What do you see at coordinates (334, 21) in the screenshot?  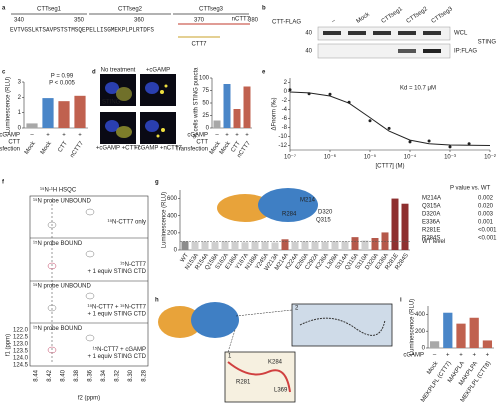 I see `lane-label: –` at bounding box center [334, 21].